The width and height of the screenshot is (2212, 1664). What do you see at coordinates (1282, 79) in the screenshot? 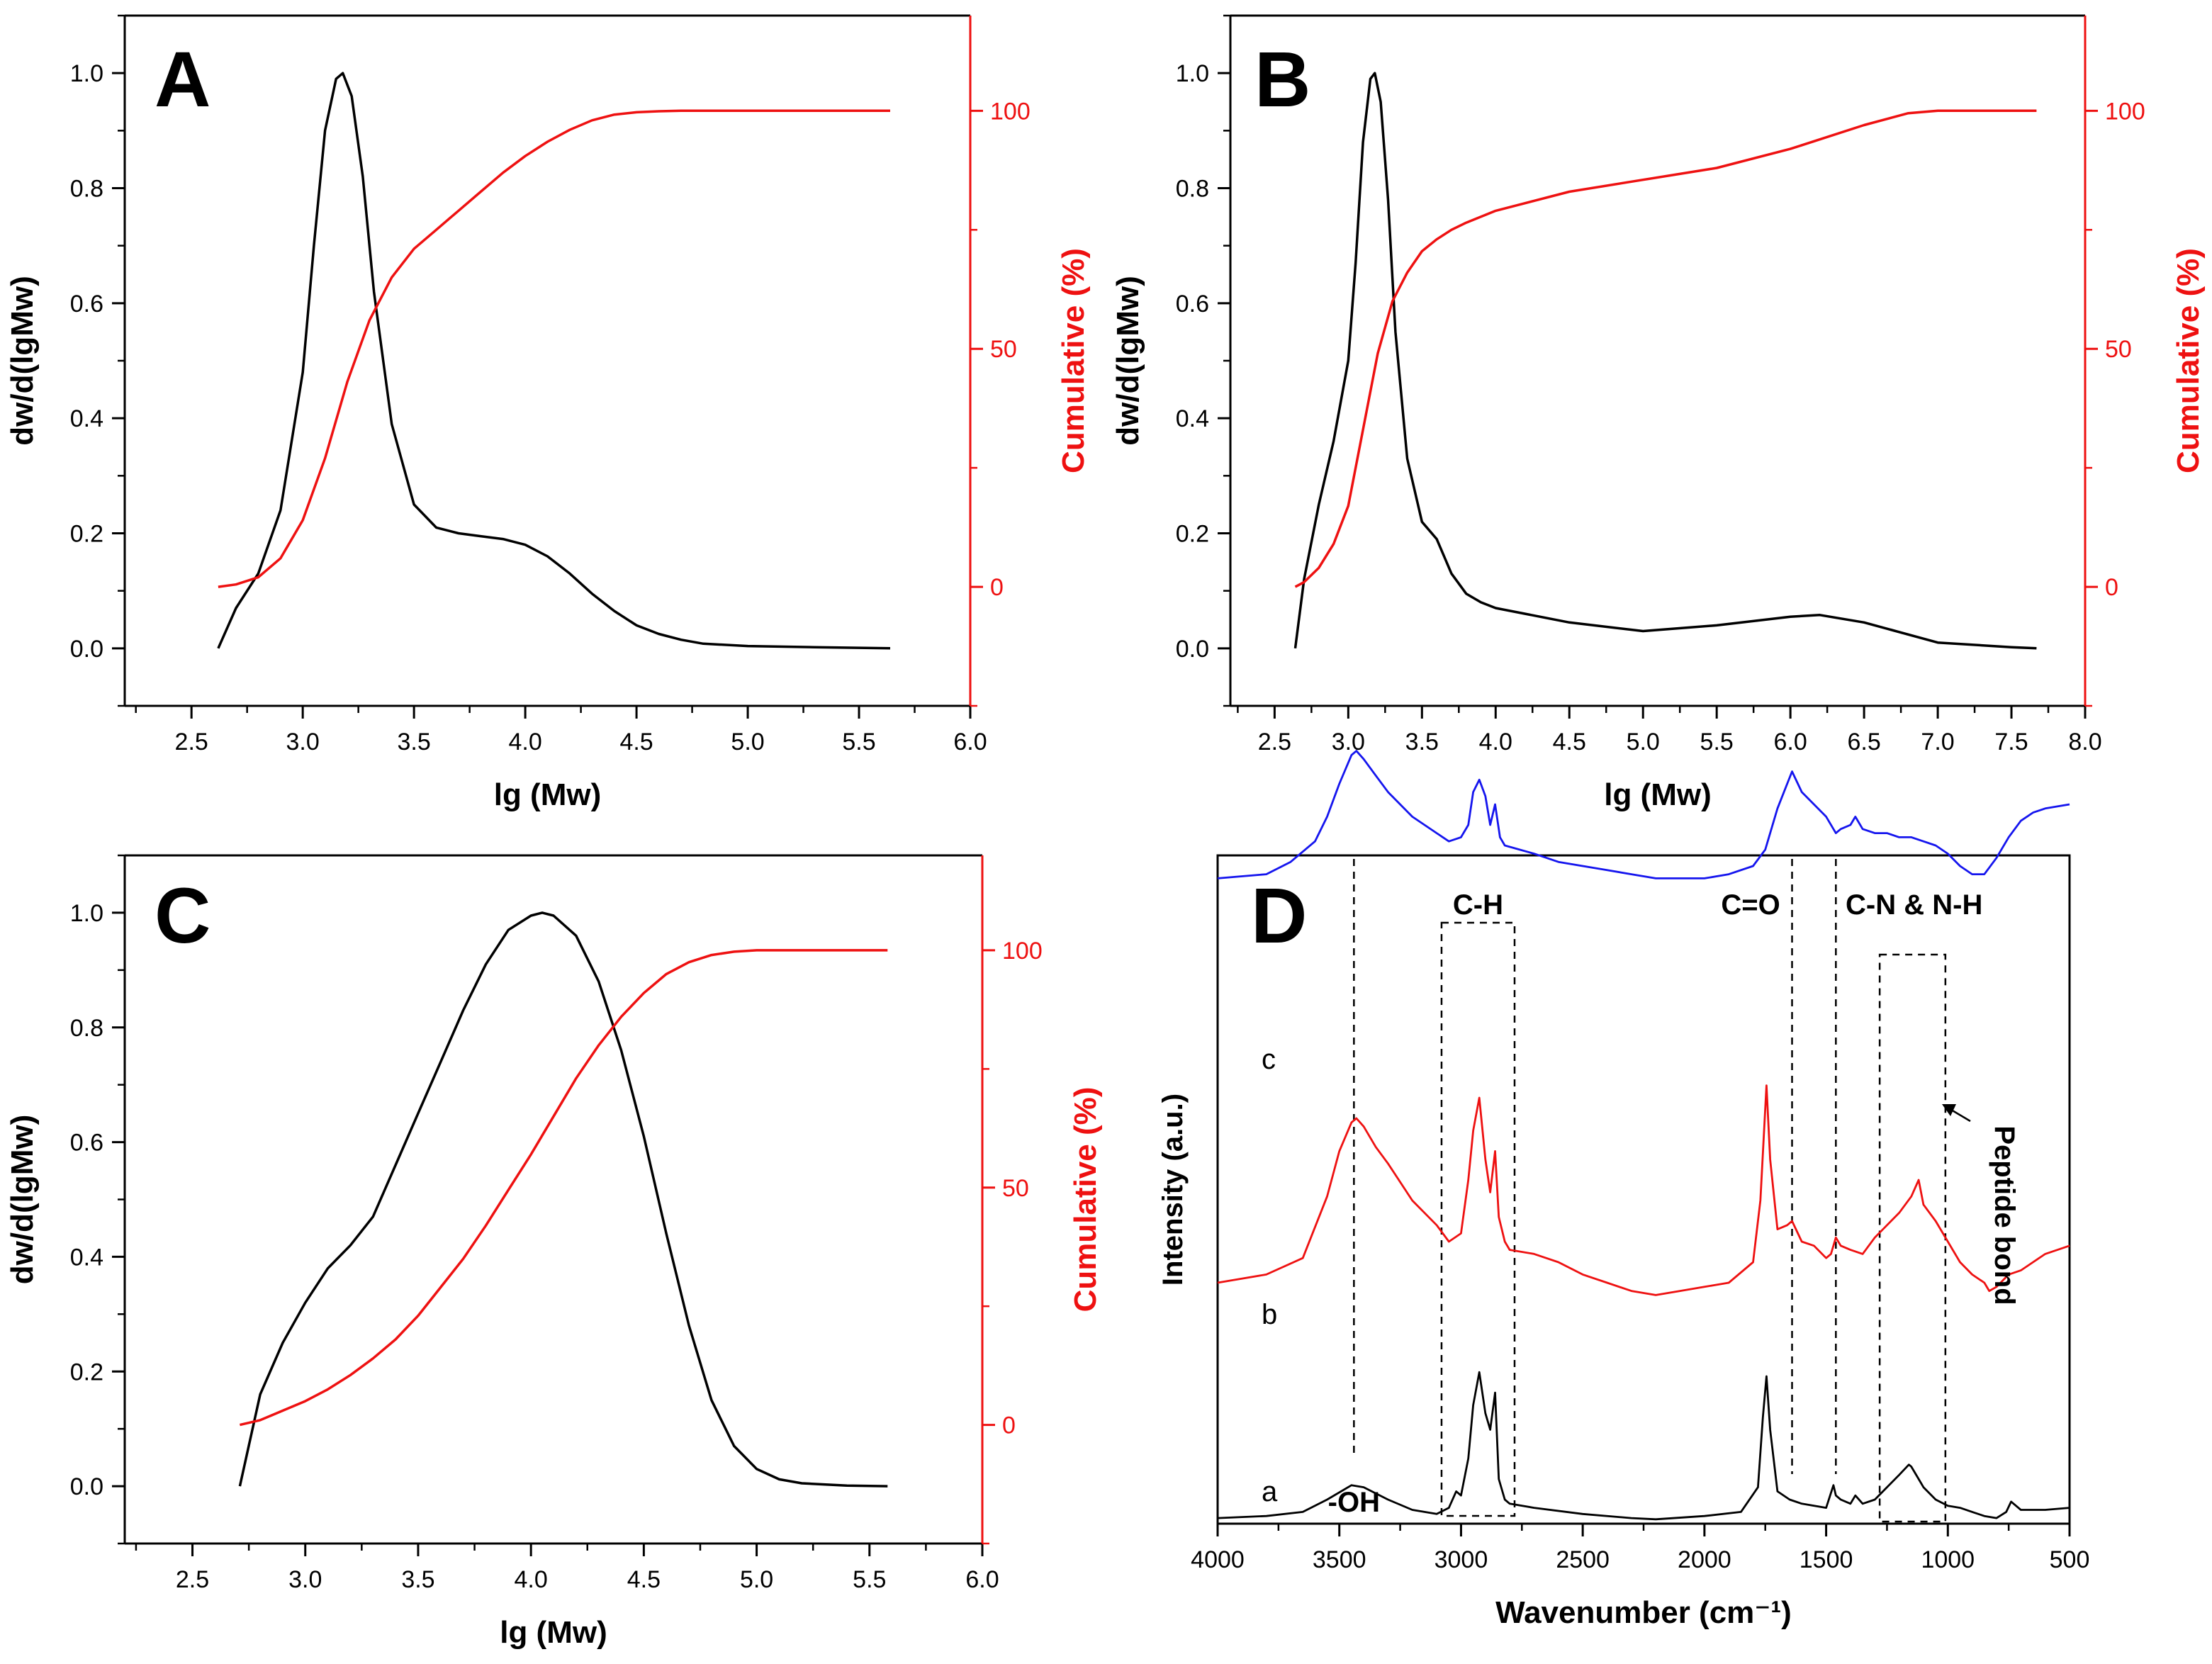
I see `panel-letter: B` at bounding box center [1282, 79].